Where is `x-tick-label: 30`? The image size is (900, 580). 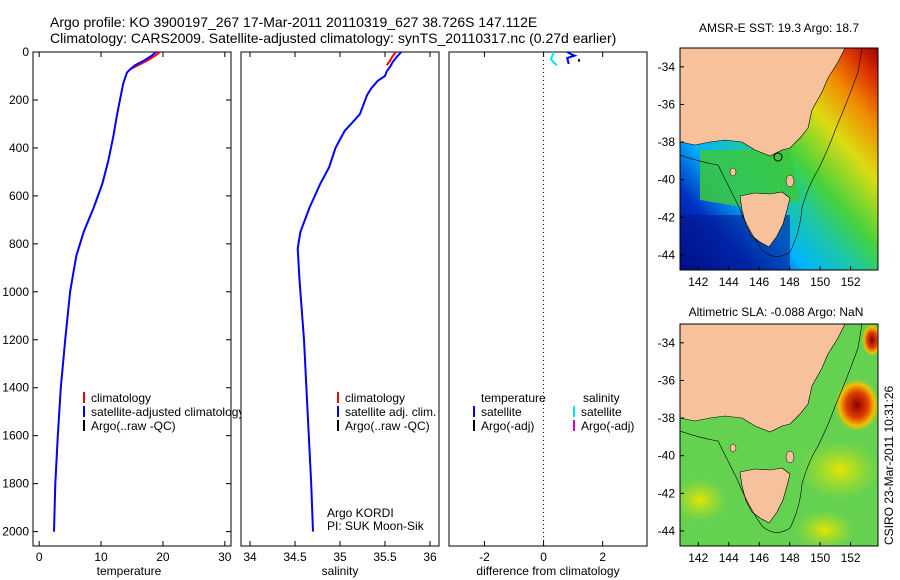 x-tick-label: 30 is located at coordinates (225, 557).